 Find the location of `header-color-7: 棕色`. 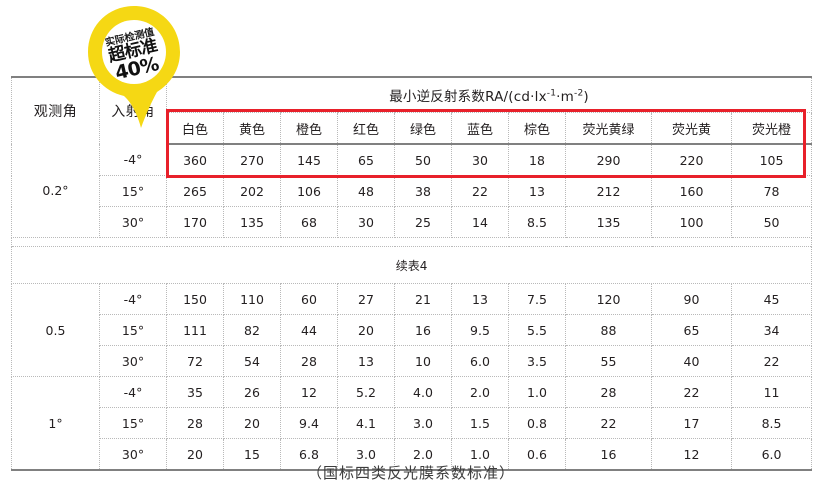

header-color-7: 棕色 is located at coordinates (537, 128).